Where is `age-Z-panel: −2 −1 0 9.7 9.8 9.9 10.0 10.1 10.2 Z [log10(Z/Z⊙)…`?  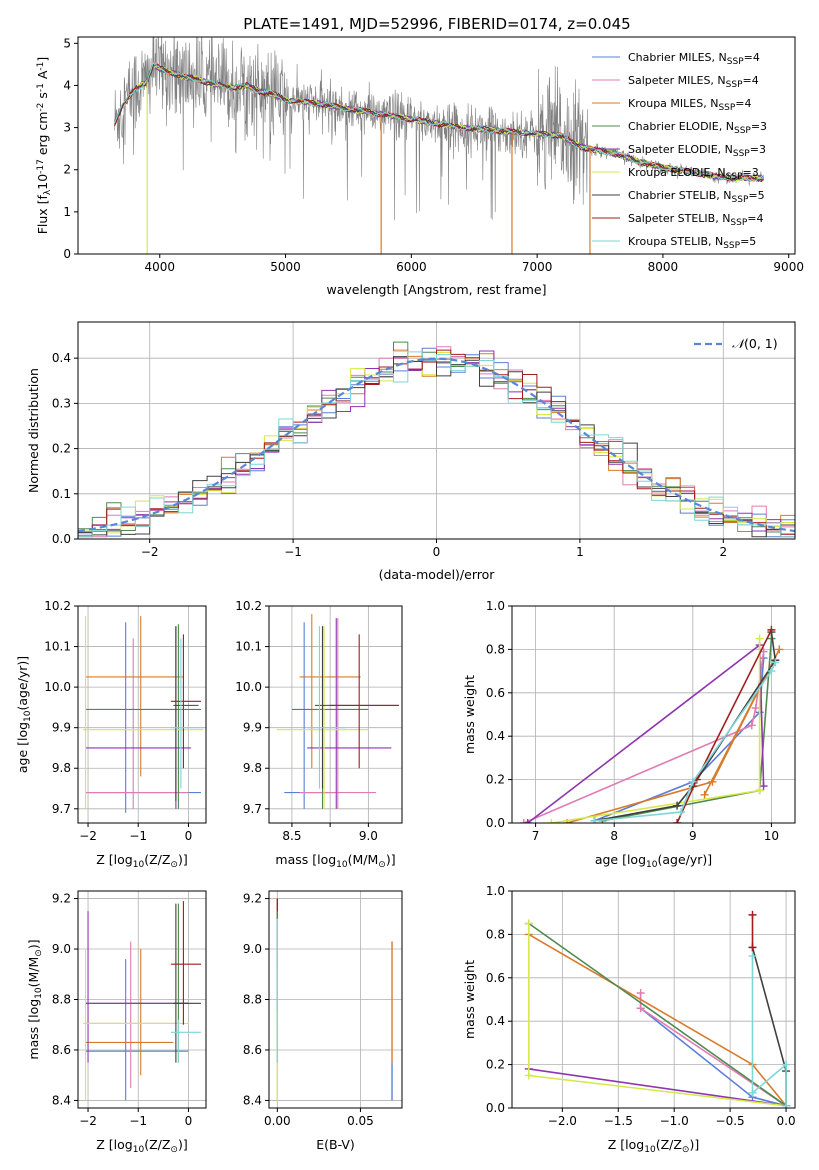 age-Z-panel: −2 −1 0 9.7 9.8 9.9 10.0 10.1 10.2 Z [log10(Z/Z⊙)… is located at coordinates (111, 734).